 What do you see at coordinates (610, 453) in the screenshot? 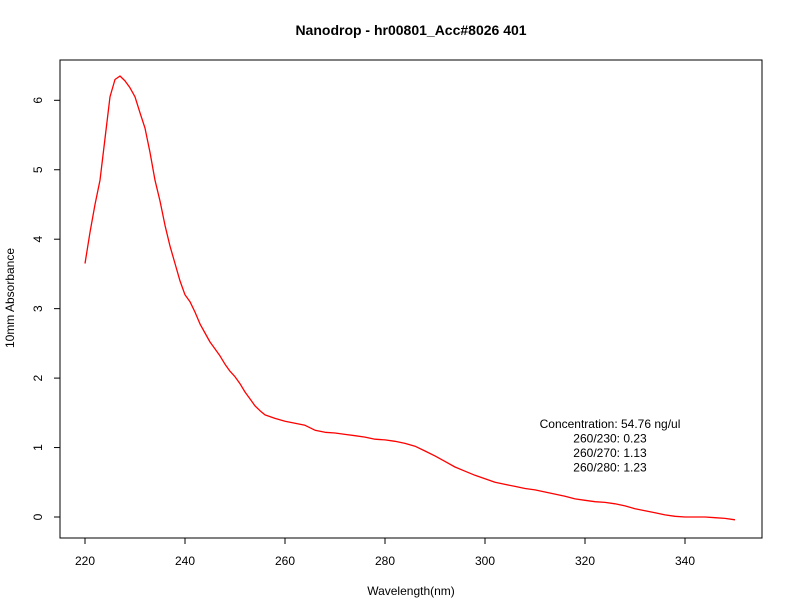
I see `ratio-text: 260/270: 1.13` at bounding box center [610, 453].